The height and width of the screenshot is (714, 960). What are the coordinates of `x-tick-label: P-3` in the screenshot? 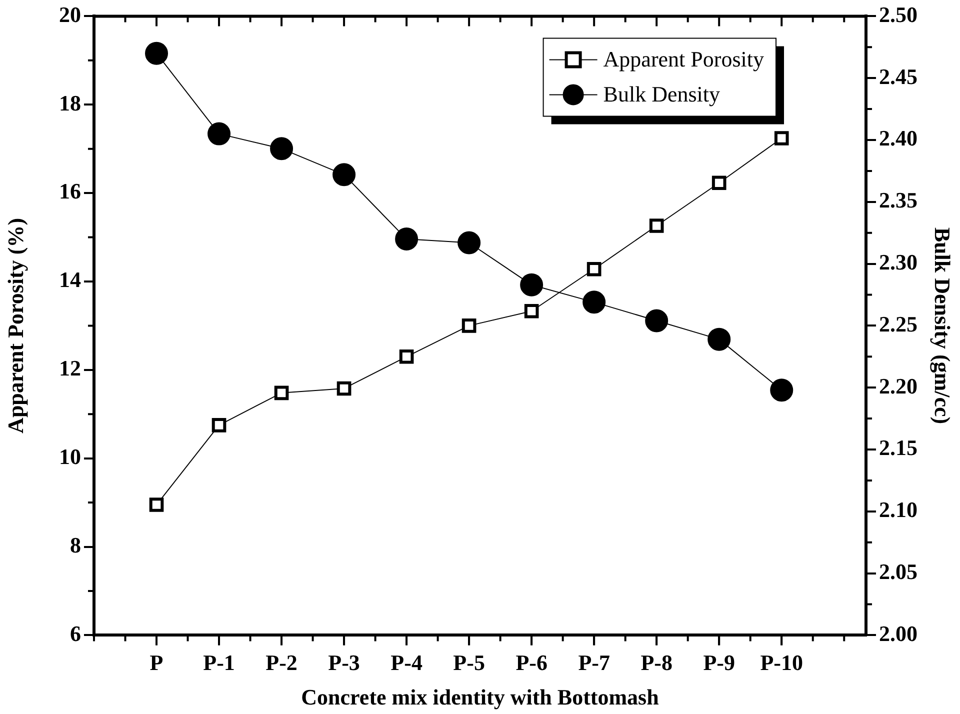 It's located at (344, 663).